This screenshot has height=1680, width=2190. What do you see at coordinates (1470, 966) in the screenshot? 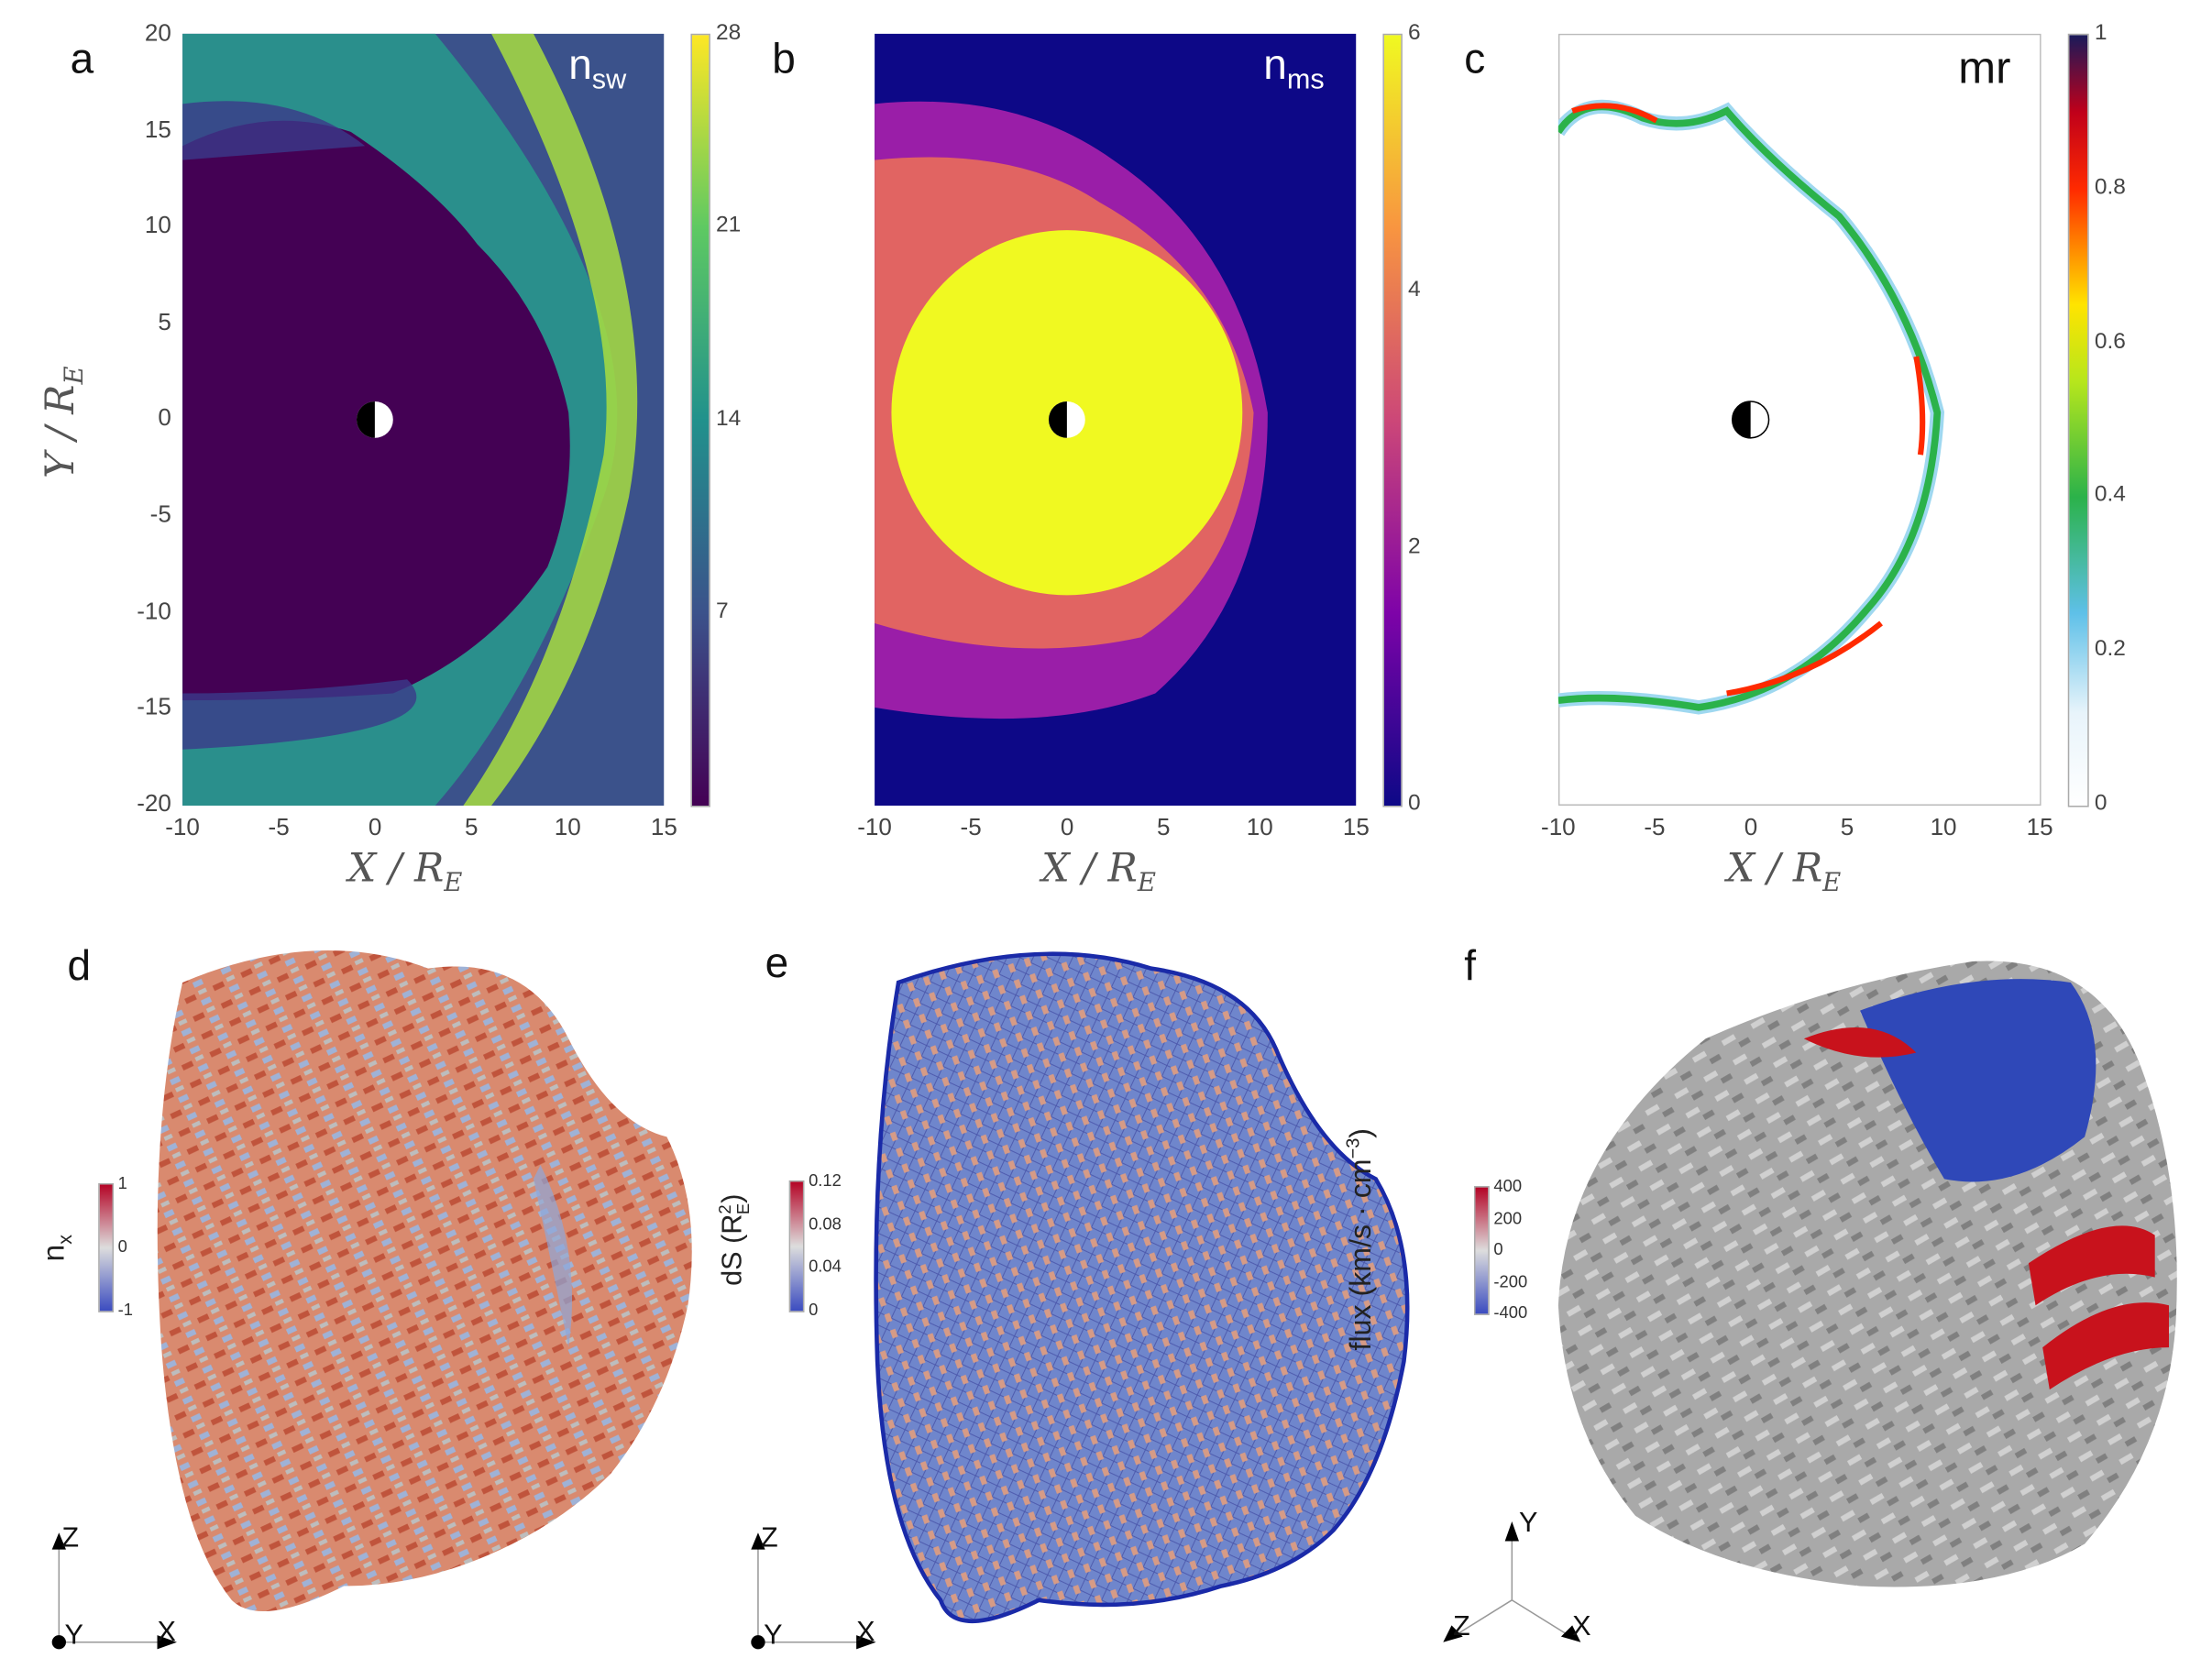
I see `panel-f-label: f` at bounding box center [1470, 966].